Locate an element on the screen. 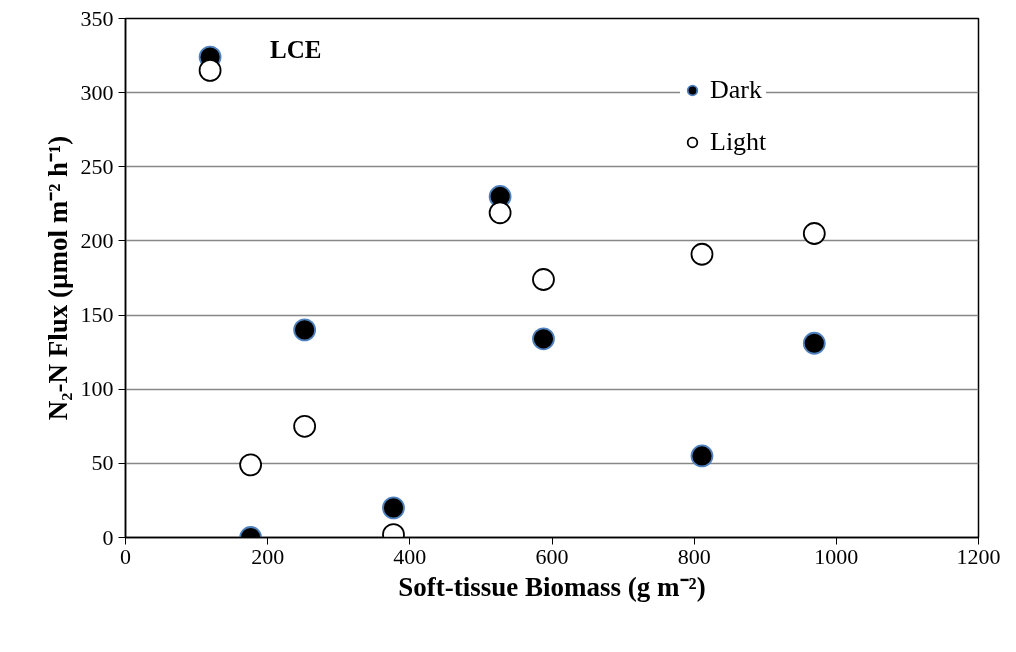 The image size is (1016, 652). y-tick-label: 100 is located at coordinates (97, 389).